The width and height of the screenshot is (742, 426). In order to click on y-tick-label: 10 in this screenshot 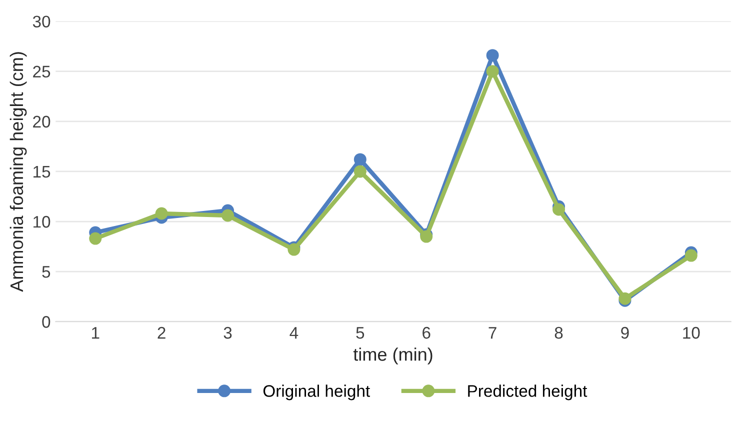, I will do `click(42, 222)`.